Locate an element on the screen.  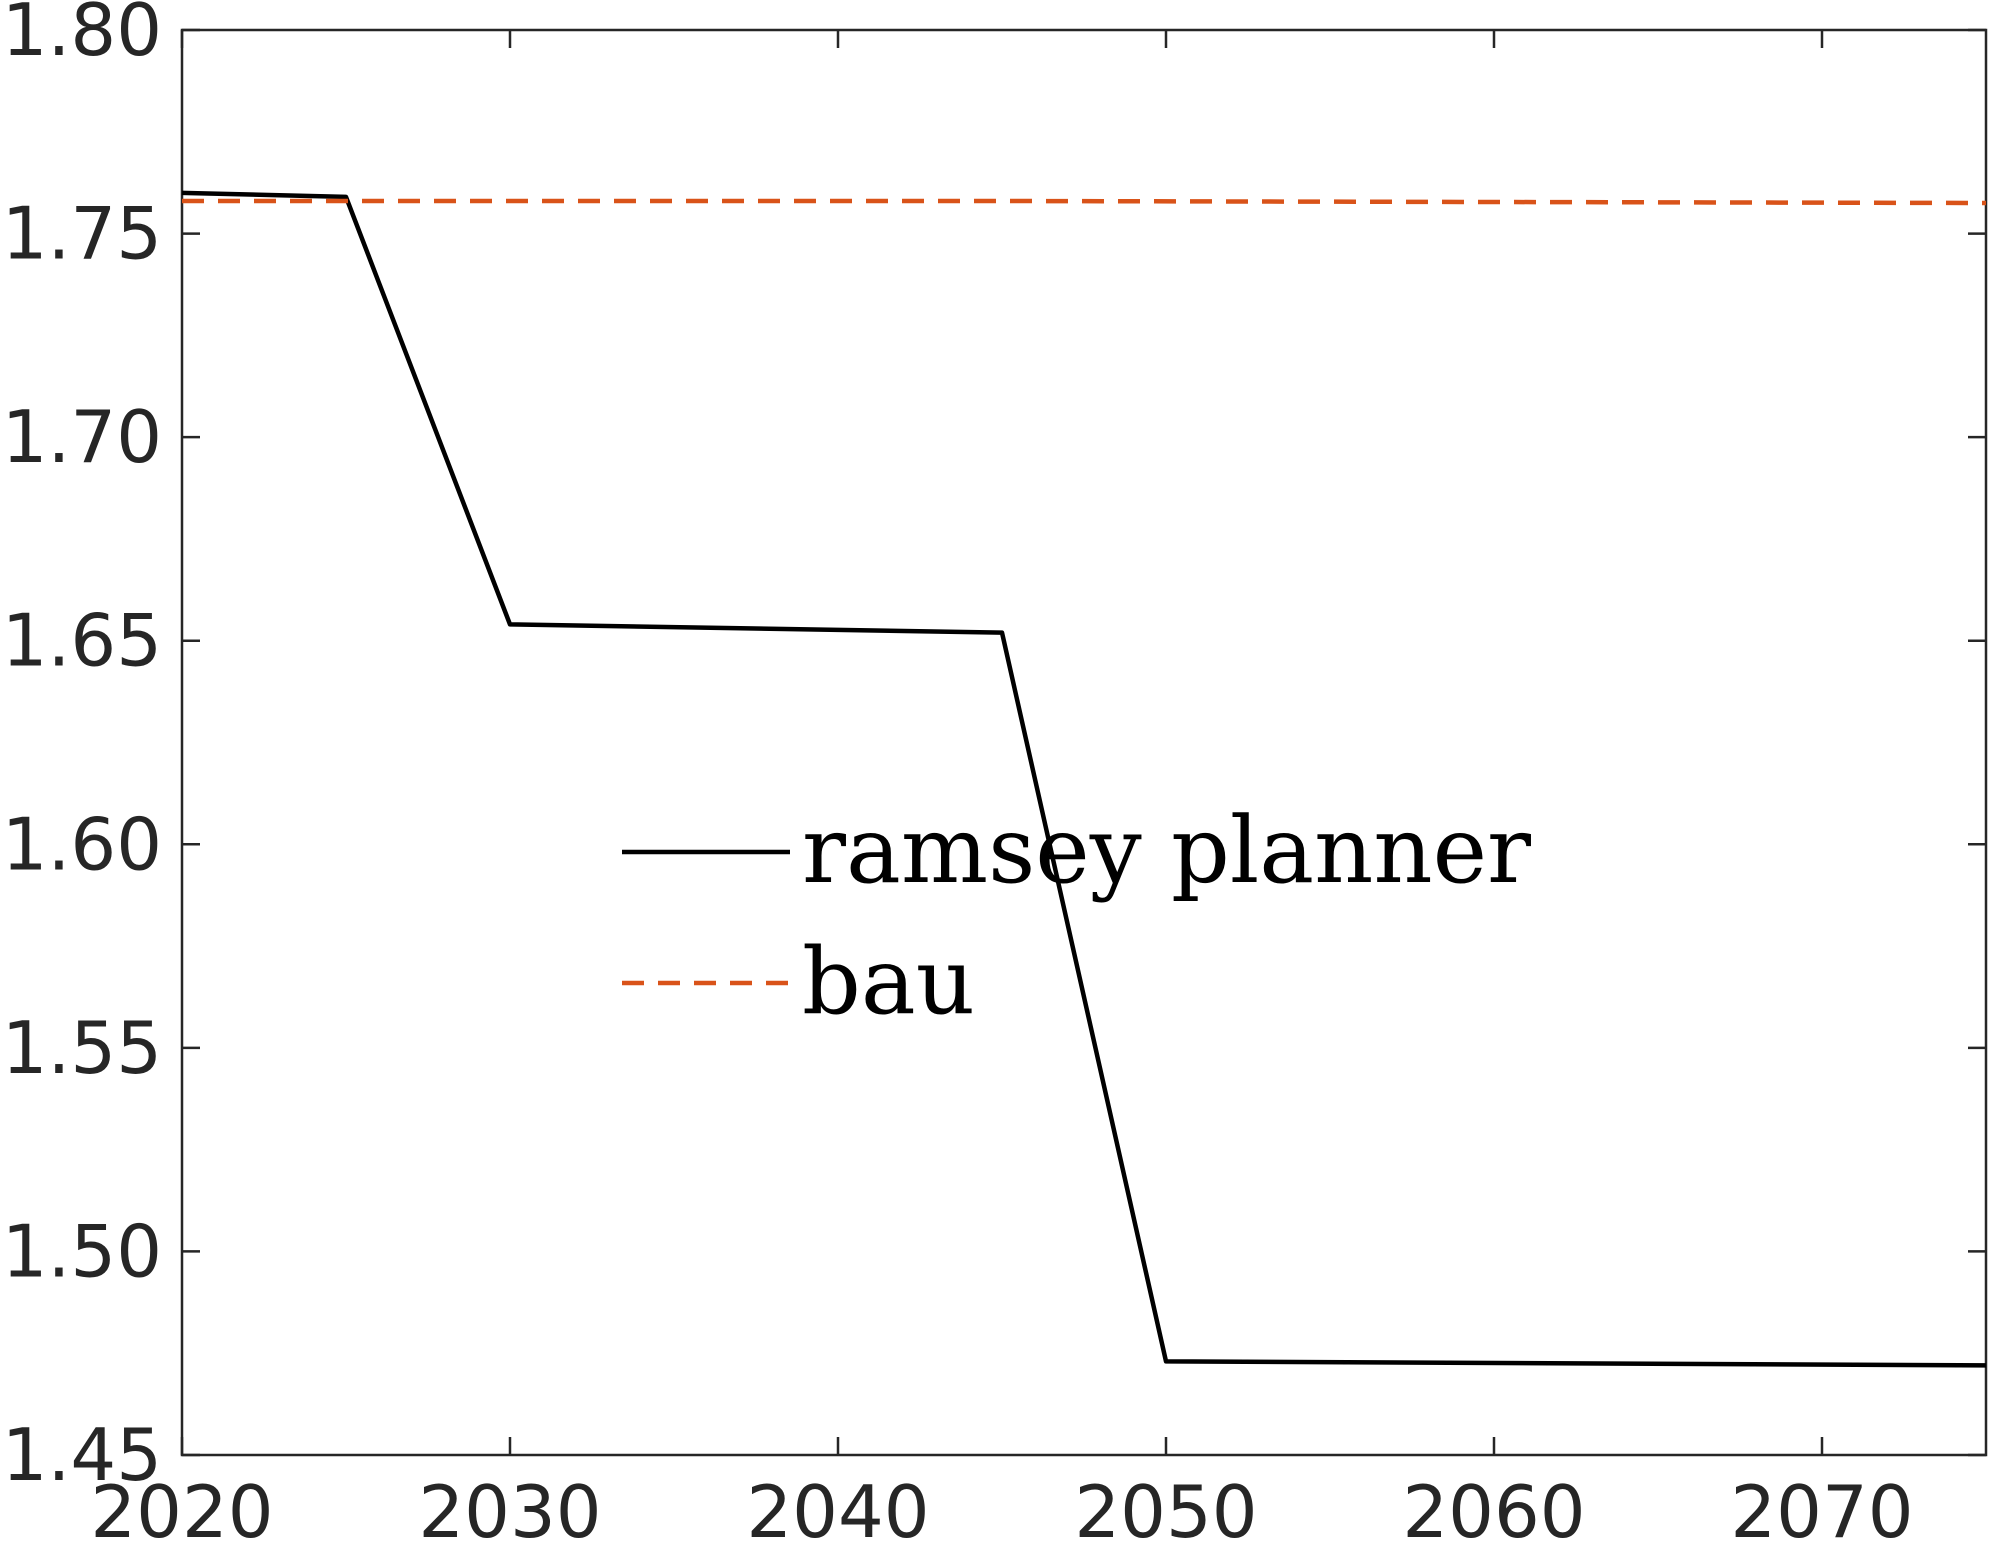
x-tick-label: 2070 is located at coordinates (1821, 1512).